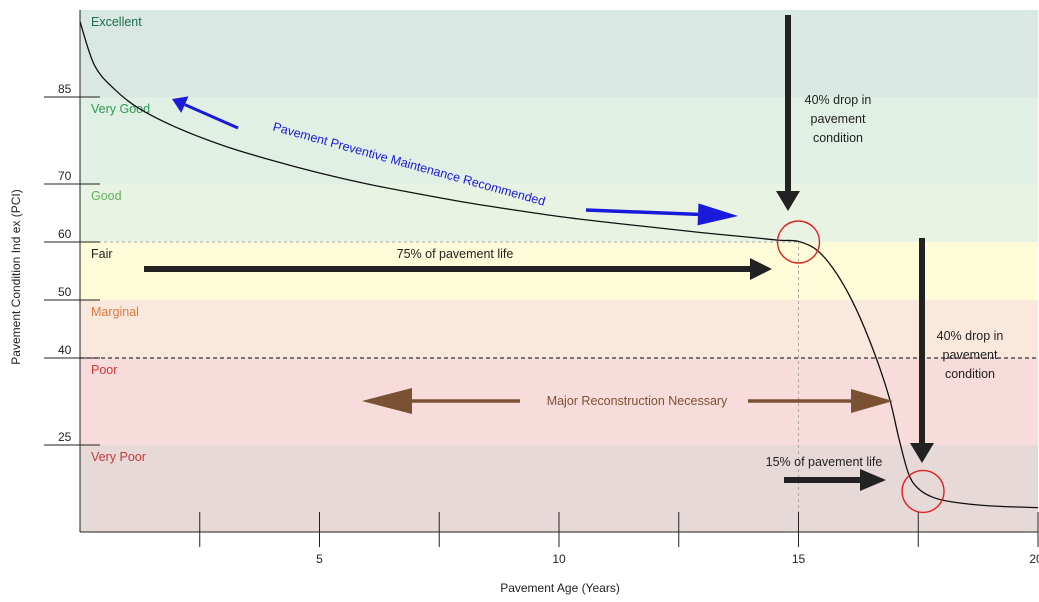 This screenshot has height=602, width=1039. Describe the element at coordinates (387, 401) in the screenshot. I see `reconstruction-arrow-left-head` at that location.